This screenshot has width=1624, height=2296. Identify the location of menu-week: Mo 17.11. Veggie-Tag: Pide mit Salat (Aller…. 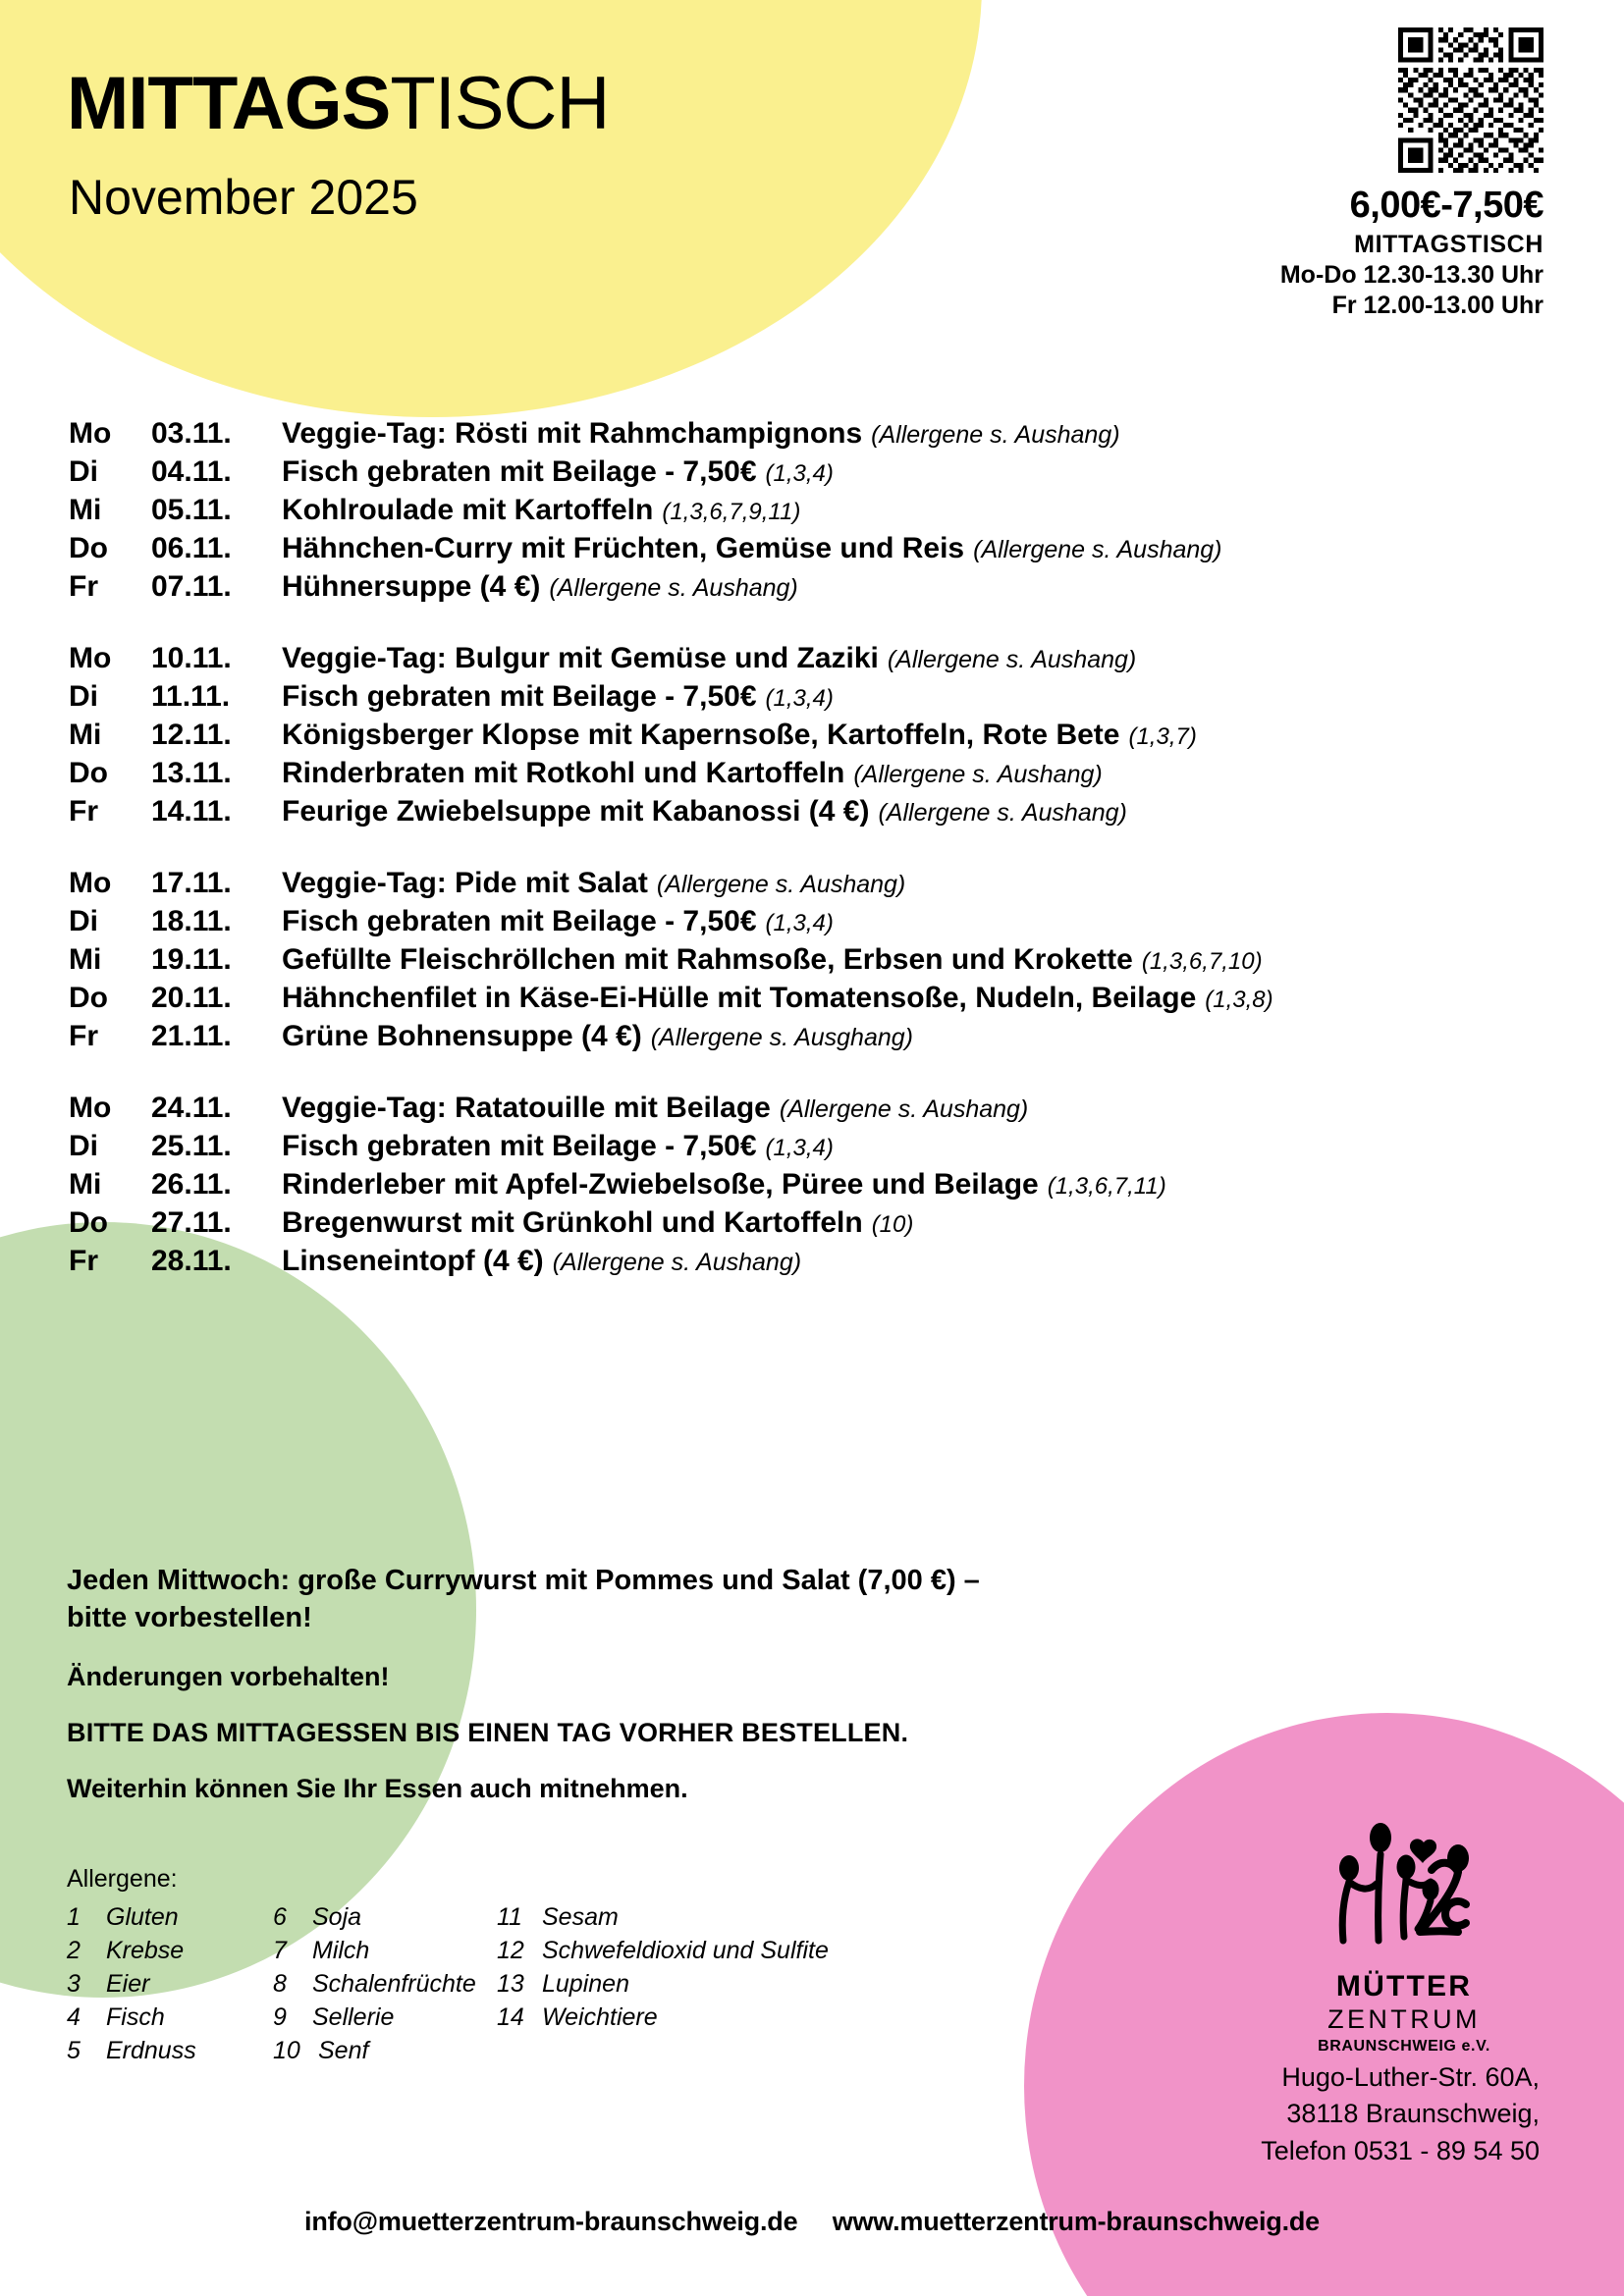
(812, 963).